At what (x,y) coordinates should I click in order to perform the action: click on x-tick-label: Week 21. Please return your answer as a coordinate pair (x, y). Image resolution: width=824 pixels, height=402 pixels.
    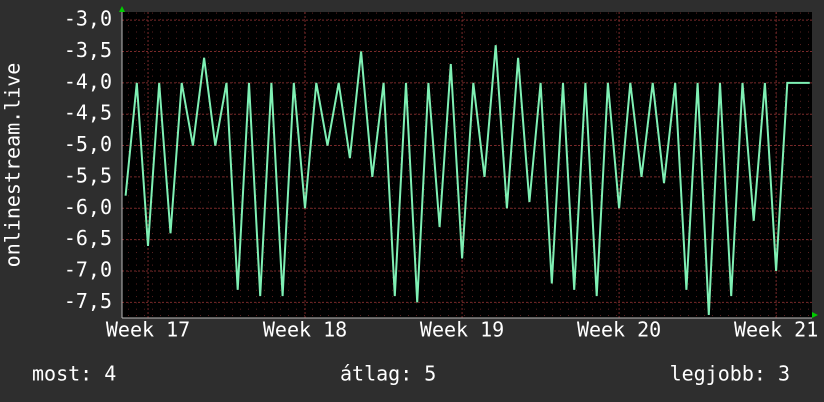
    Looking at the image, I should click on (776, 330).